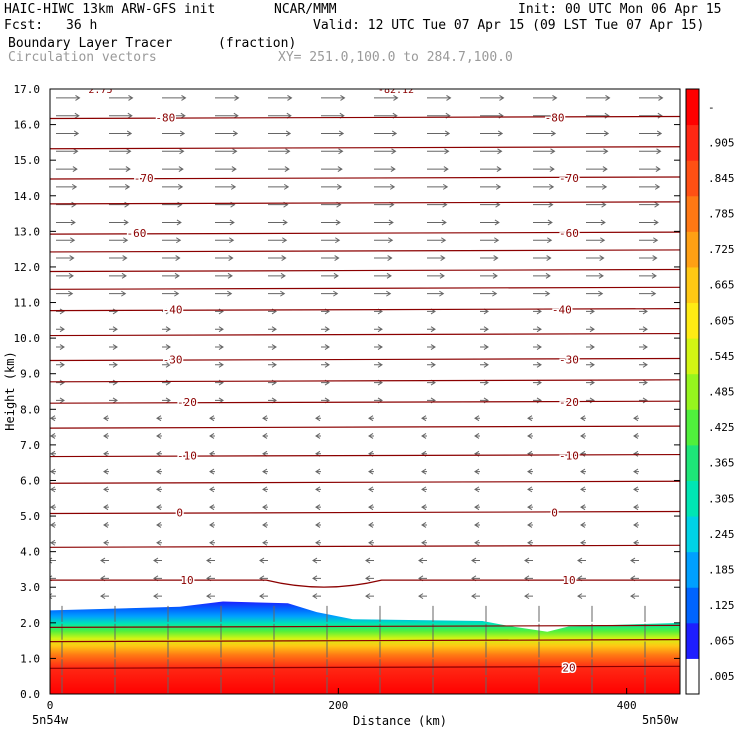  Describe the element at coordinates (305, 9) in the screenshot. I see `header-org: NCAR/MMM` at that location.